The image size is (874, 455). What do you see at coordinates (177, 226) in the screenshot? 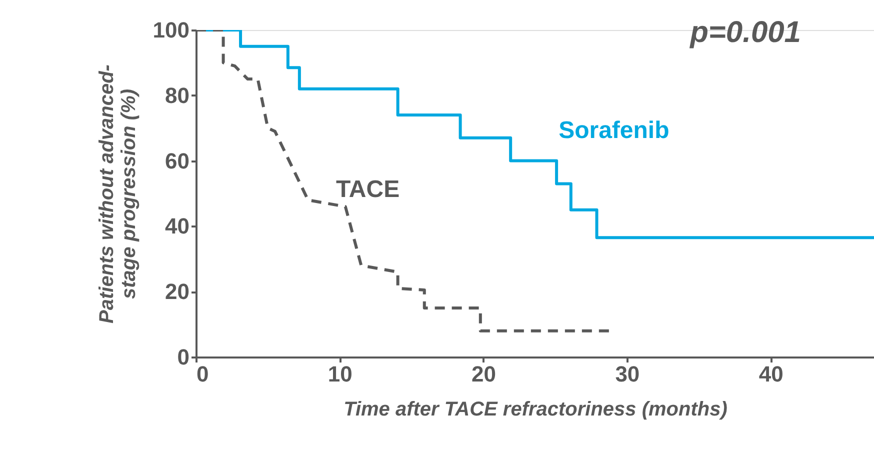
I see `y-tick-label: 40` at bounding box center [177, 226].